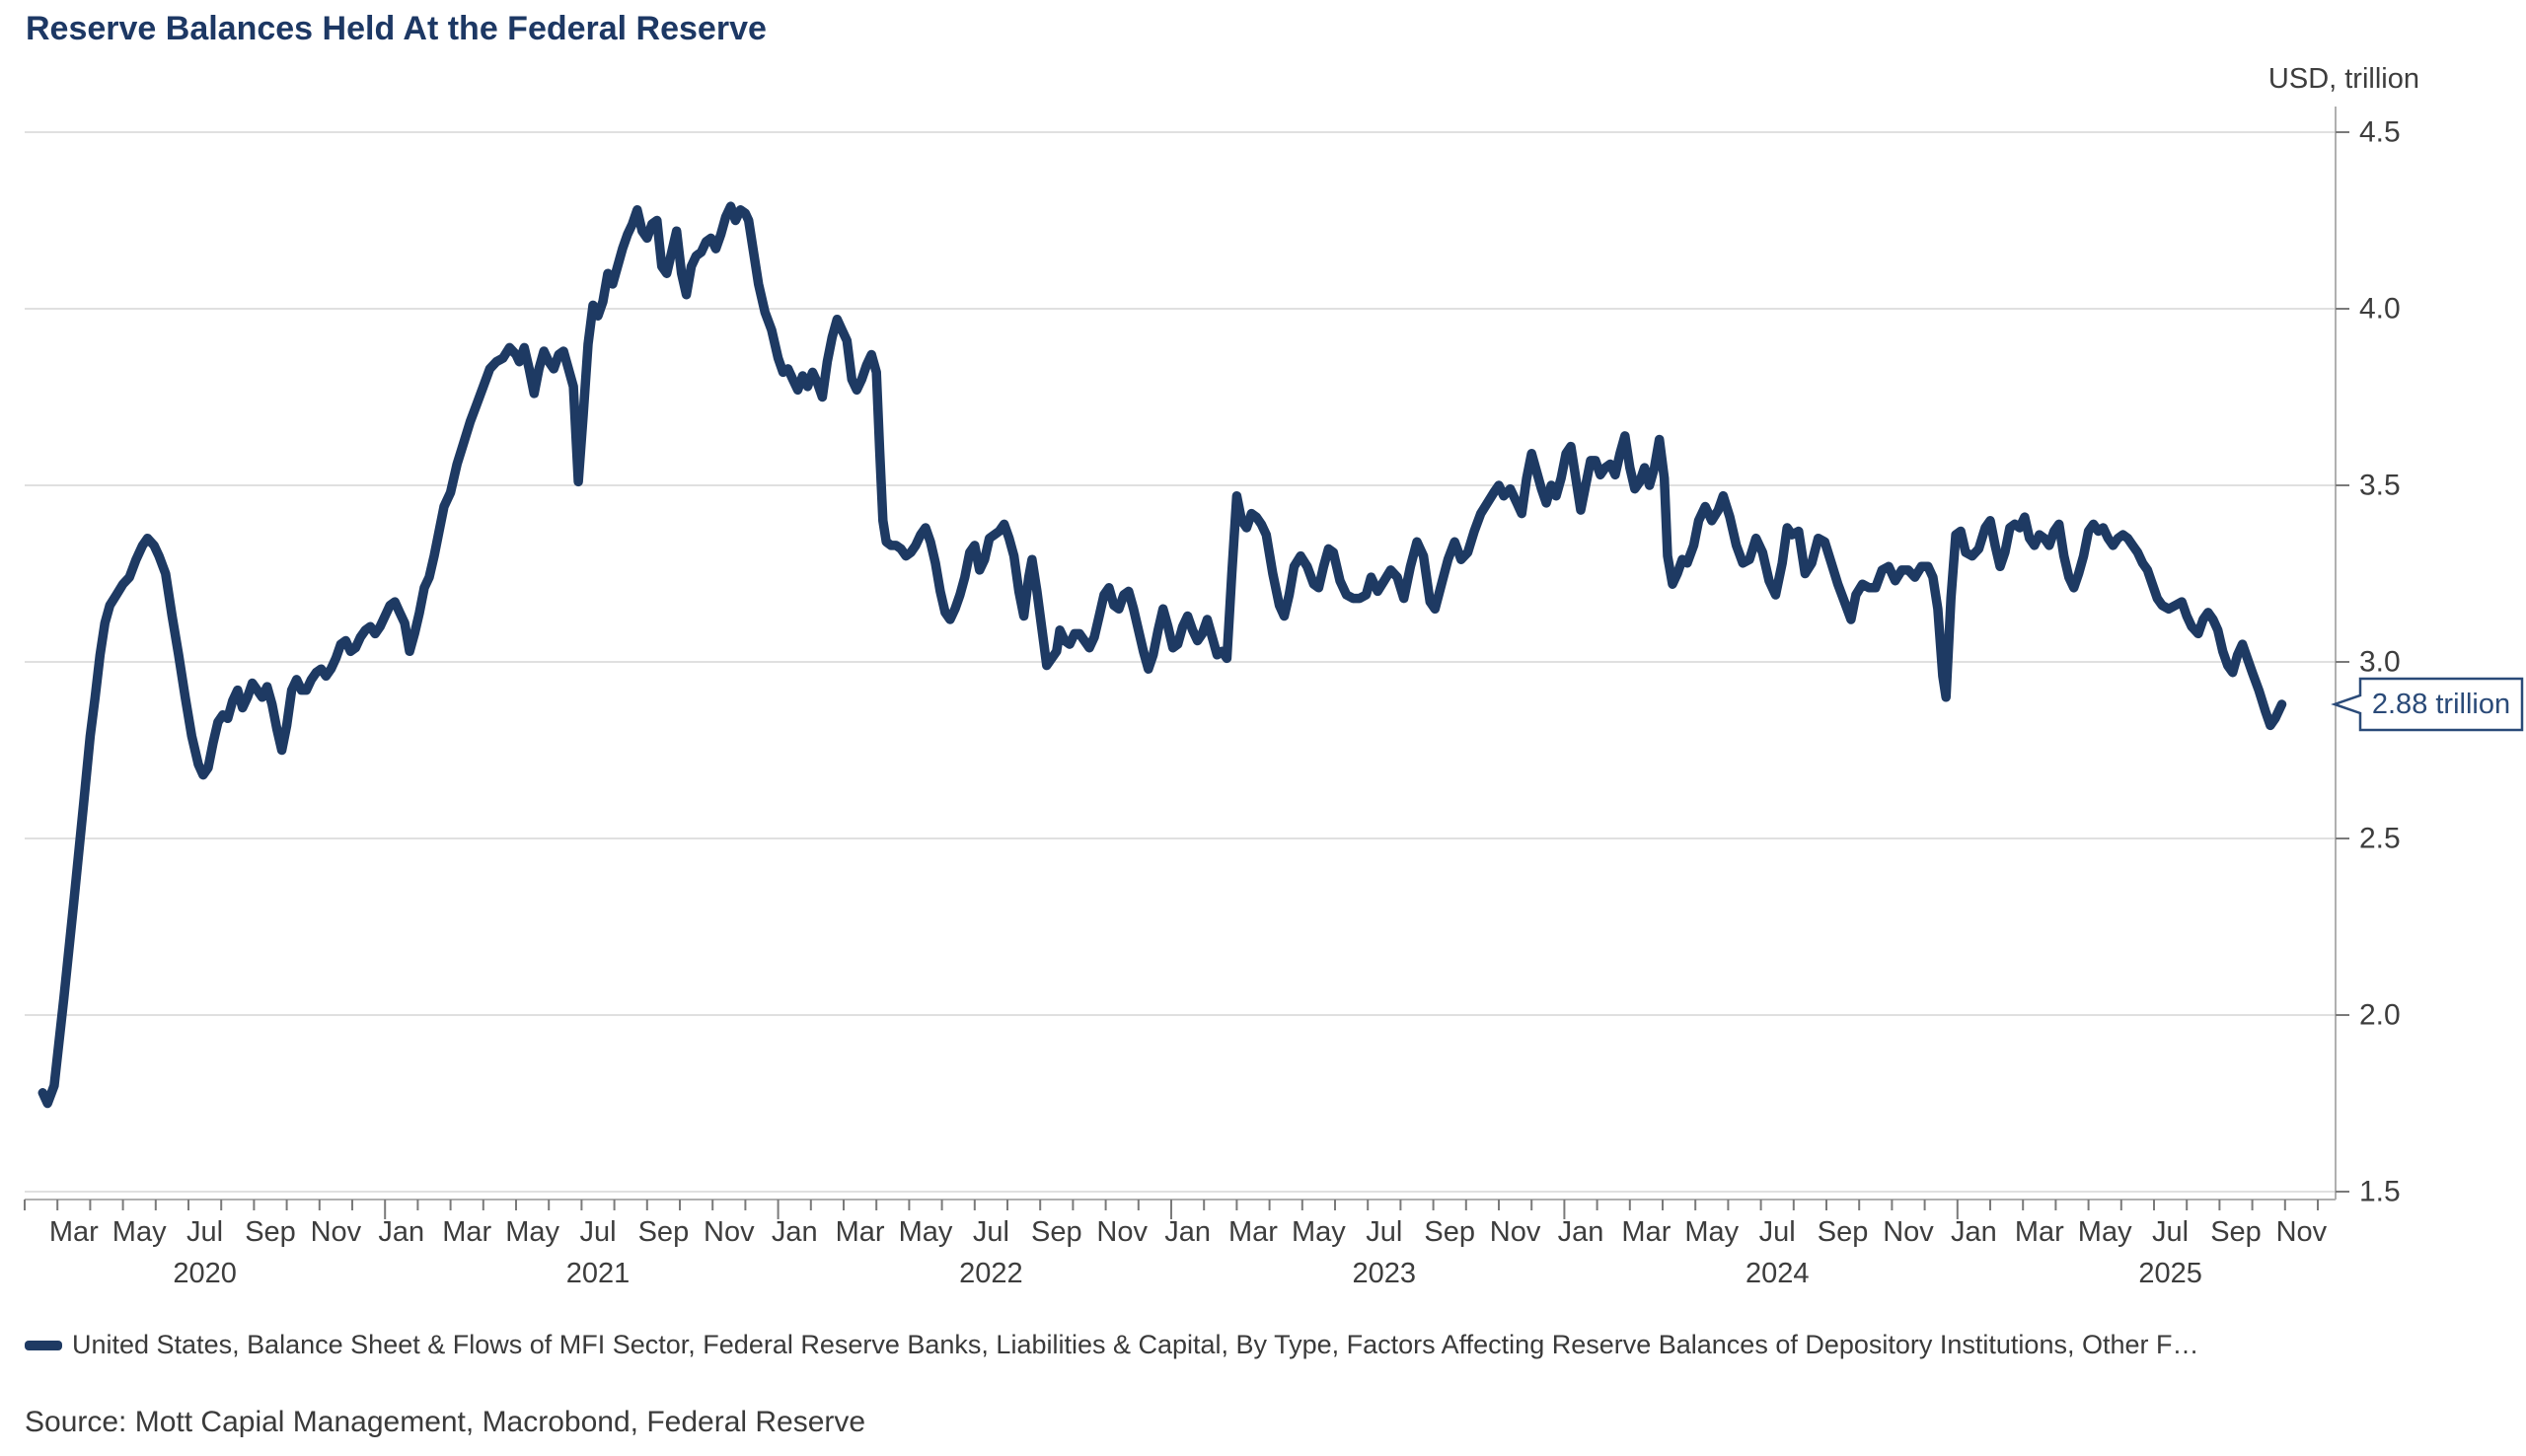 This screenshot has height=1456, width=2526. I want to click on y-axis-ticks: 4.5 4.0 3.5 3.0 2.5 2.0 1.5, so click(2368, 662).